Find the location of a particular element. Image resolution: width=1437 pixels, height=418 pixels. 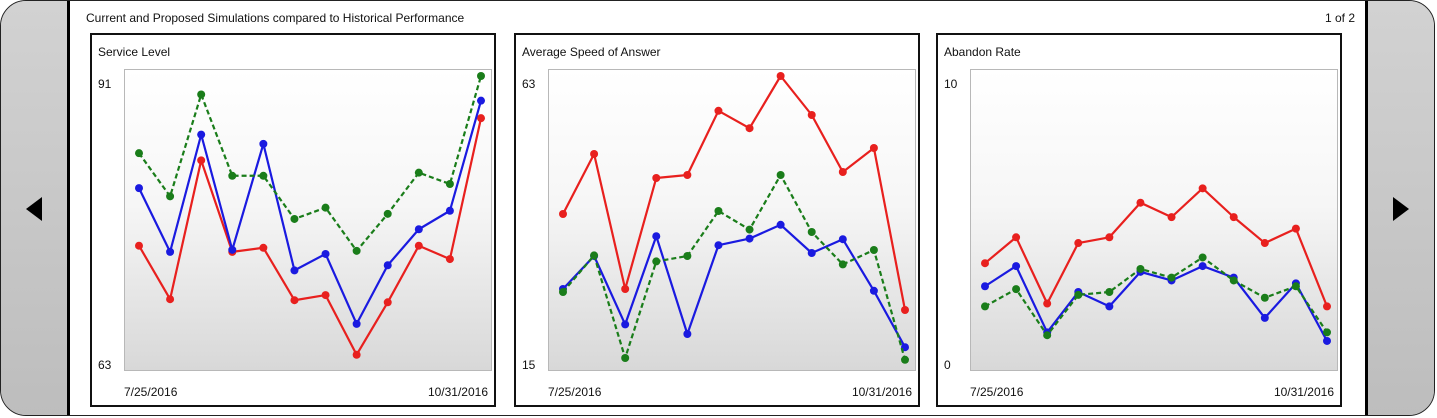

triangle-left-icon is located at coordinates (34, 209).